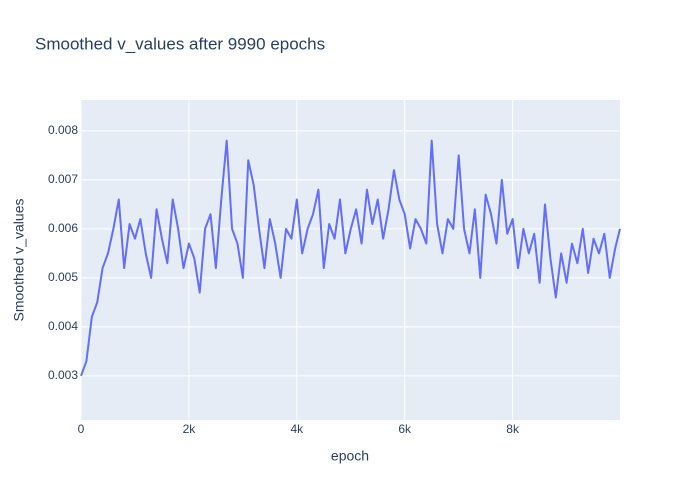  Describe the element at coordinates (297, 429) in the screenshot. I see `x-tick-label: 4k` at that location.